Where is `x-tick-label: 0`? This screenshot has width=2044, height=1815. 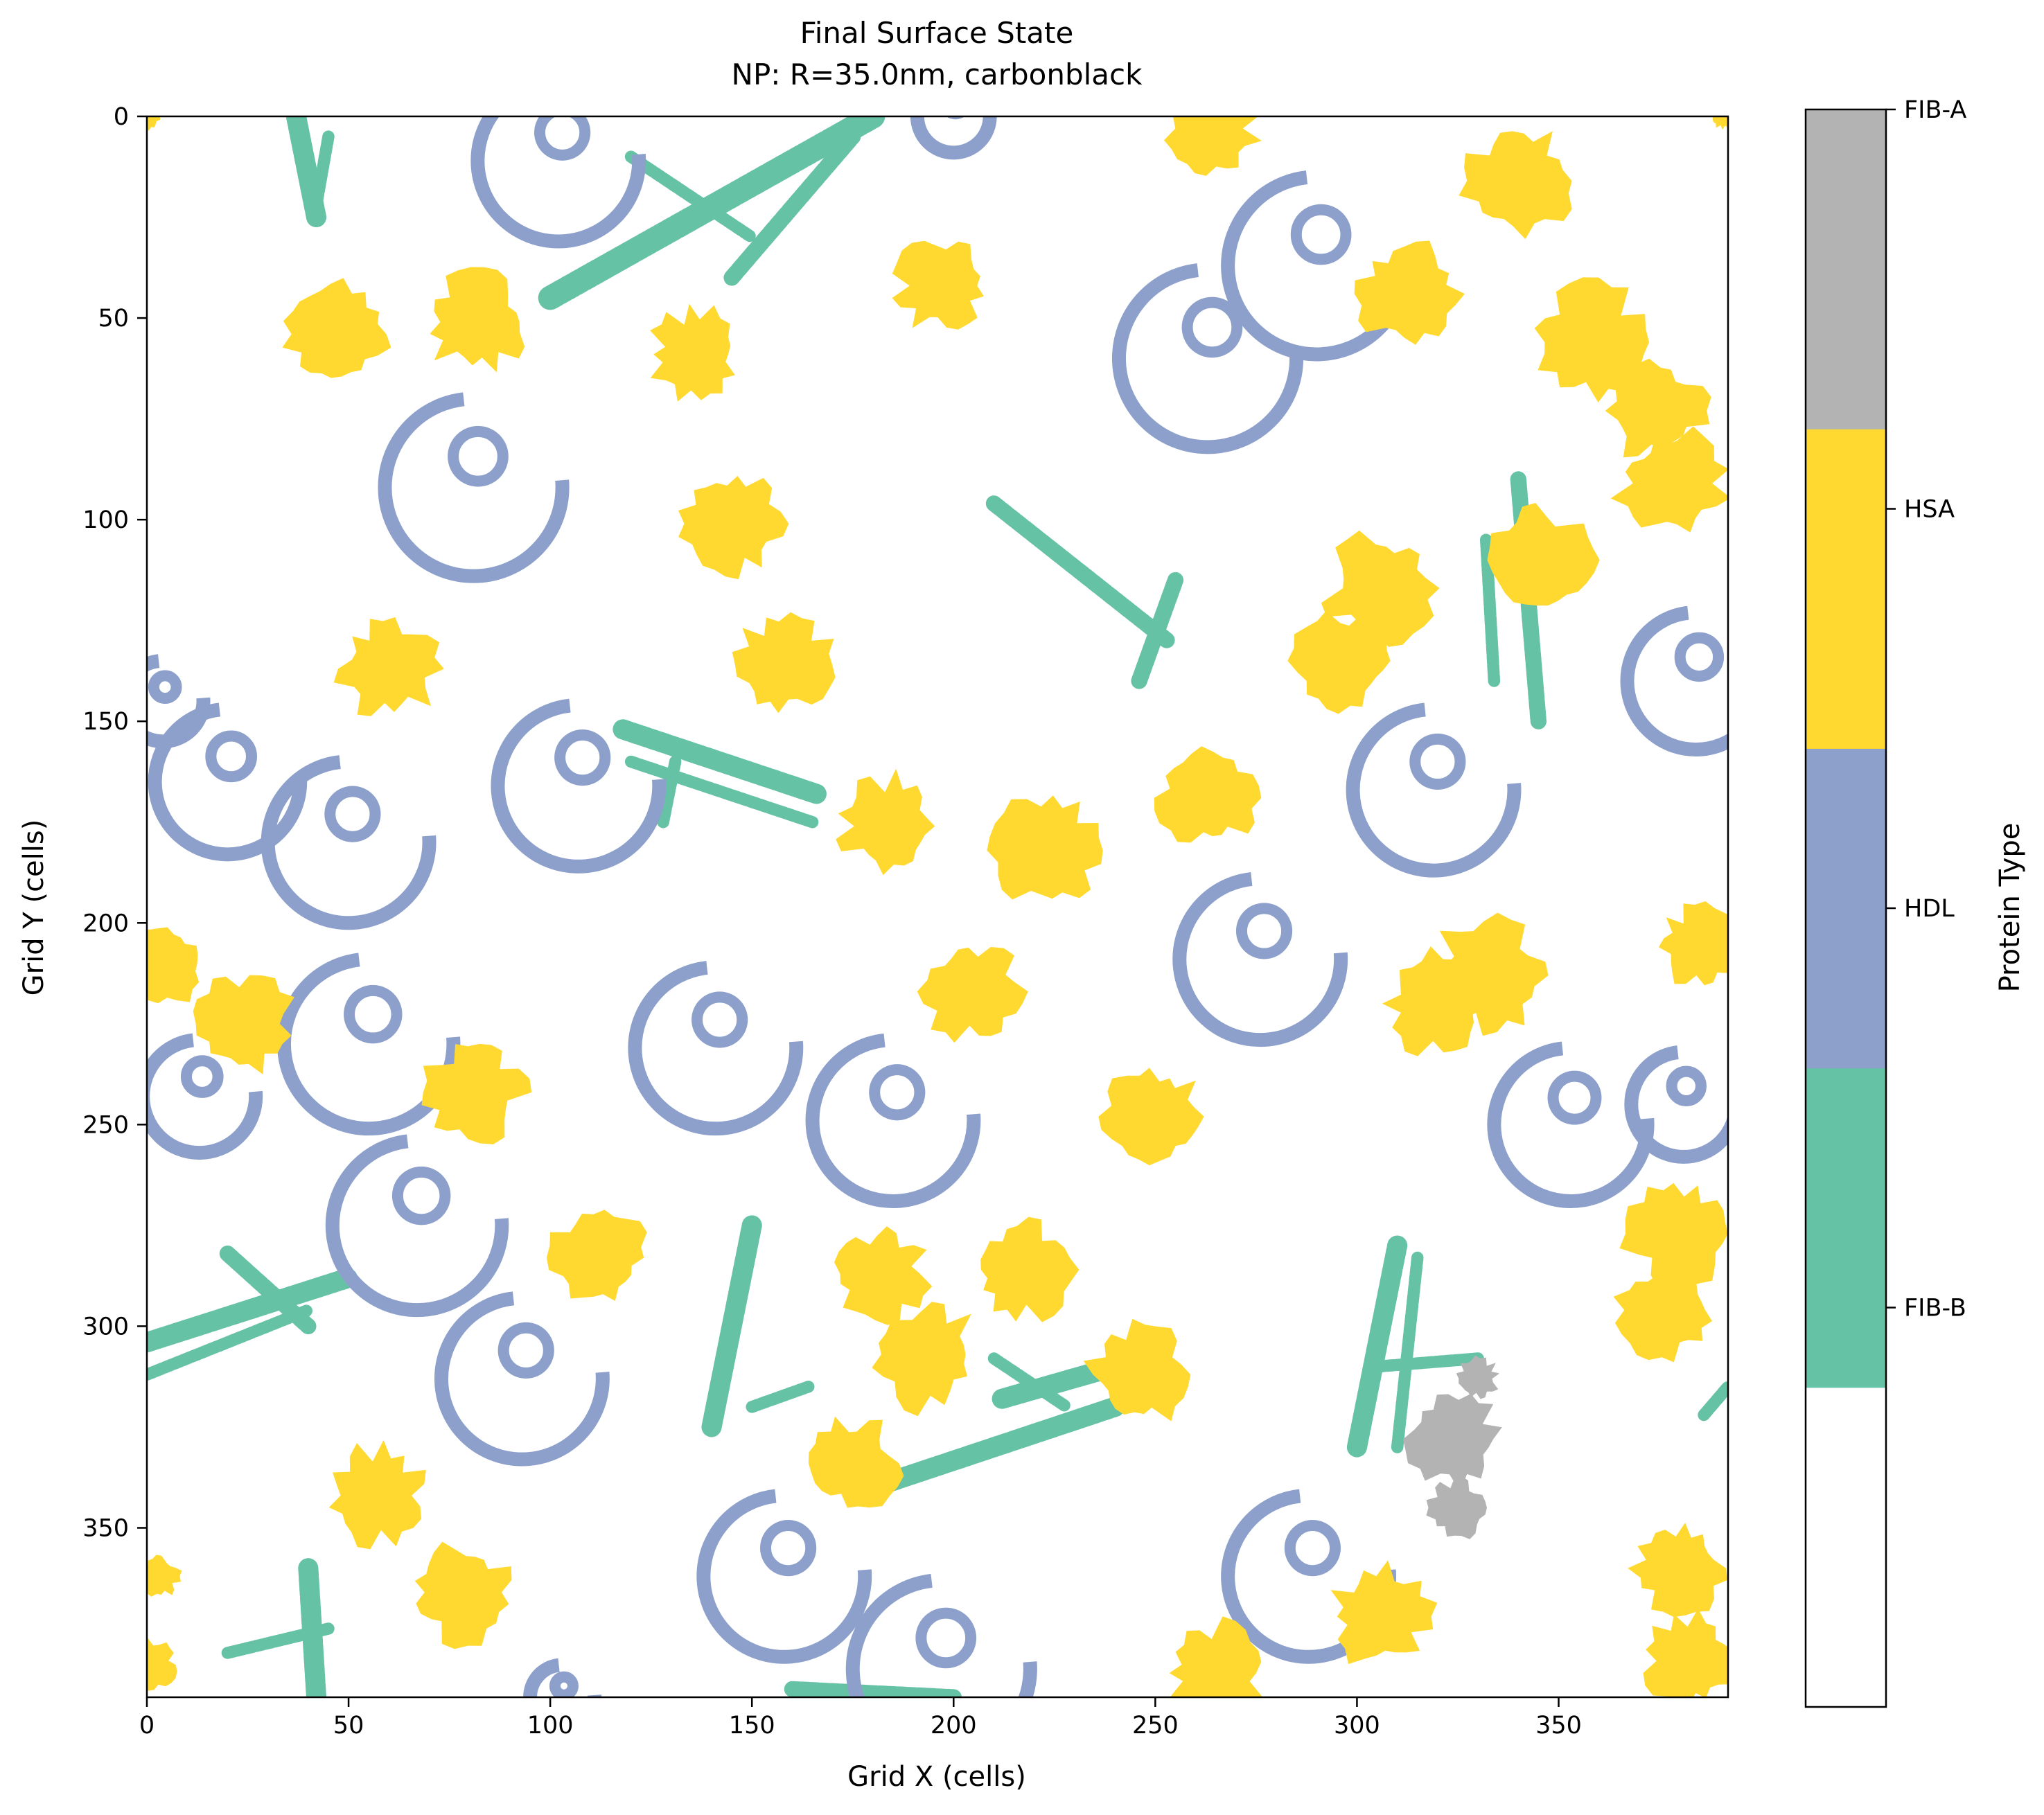
x-tick-label: 0 is located at coordinates (147, 1725).